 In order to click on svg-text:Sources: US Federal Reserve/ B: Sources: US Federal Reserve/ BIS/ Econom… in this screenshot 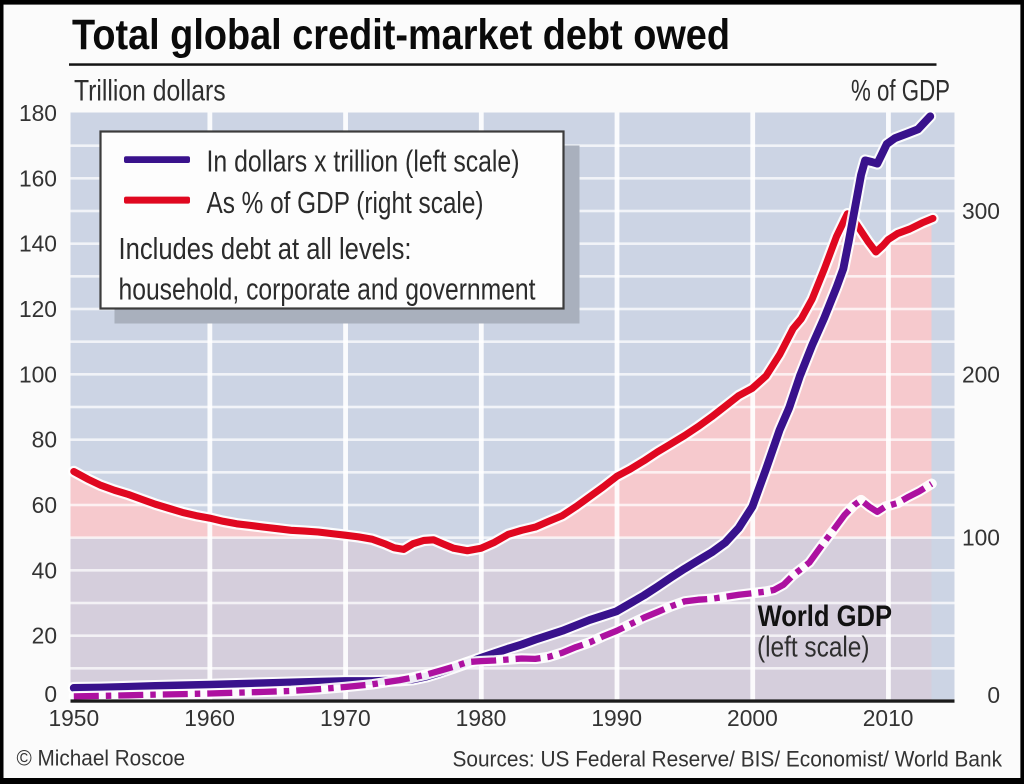, I will do `click(728, 758)`.